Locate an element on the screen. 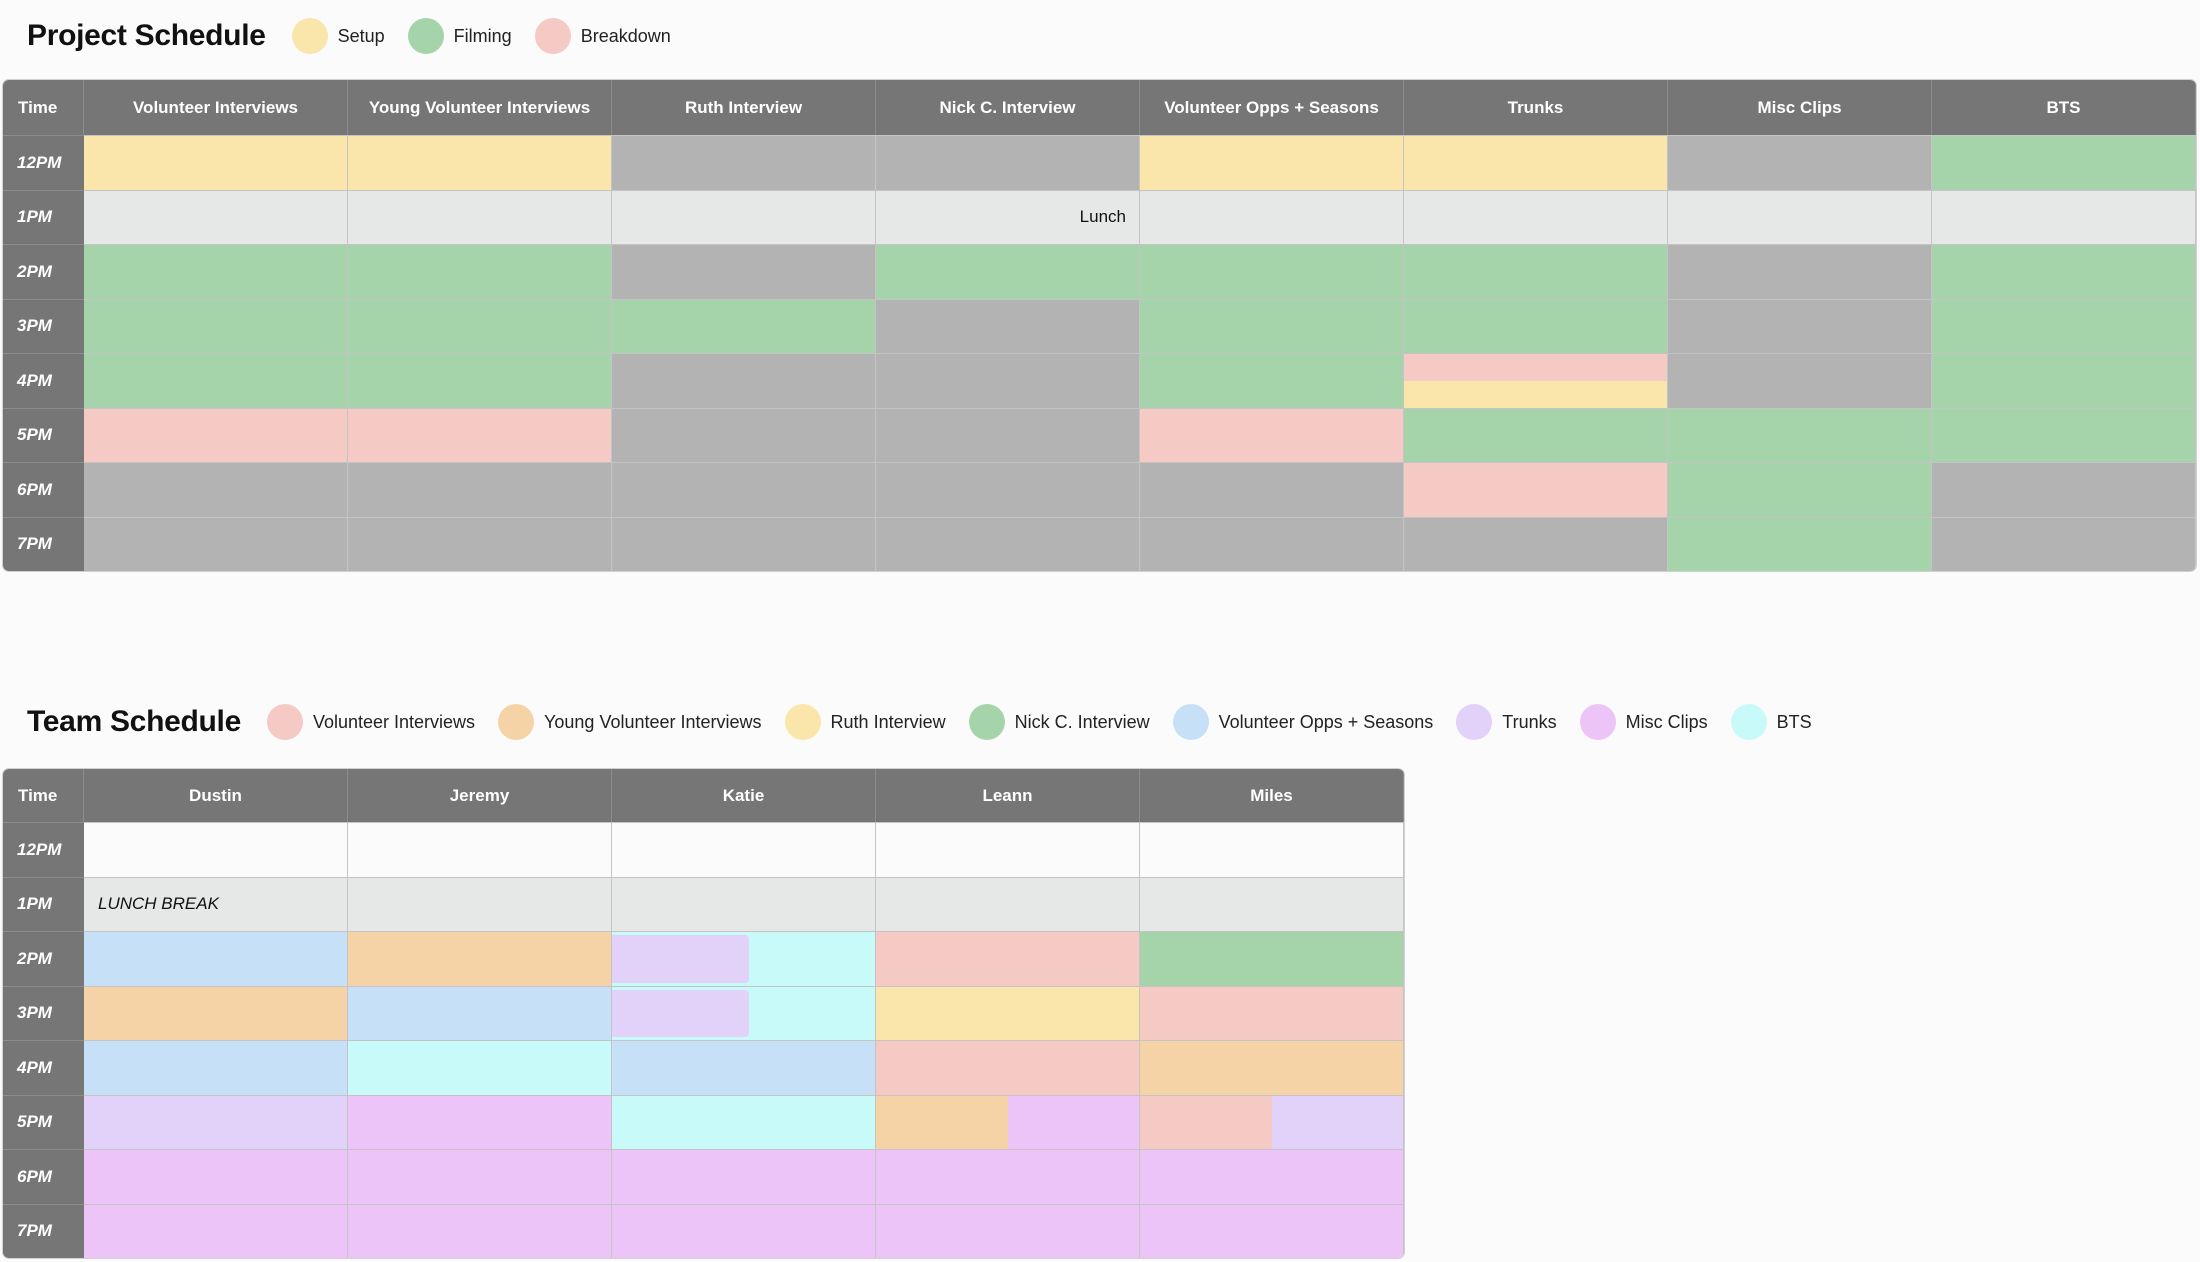 This screenshot has width=2200, height=1262. schedule-block-empty is located at coordinates (479, 850).